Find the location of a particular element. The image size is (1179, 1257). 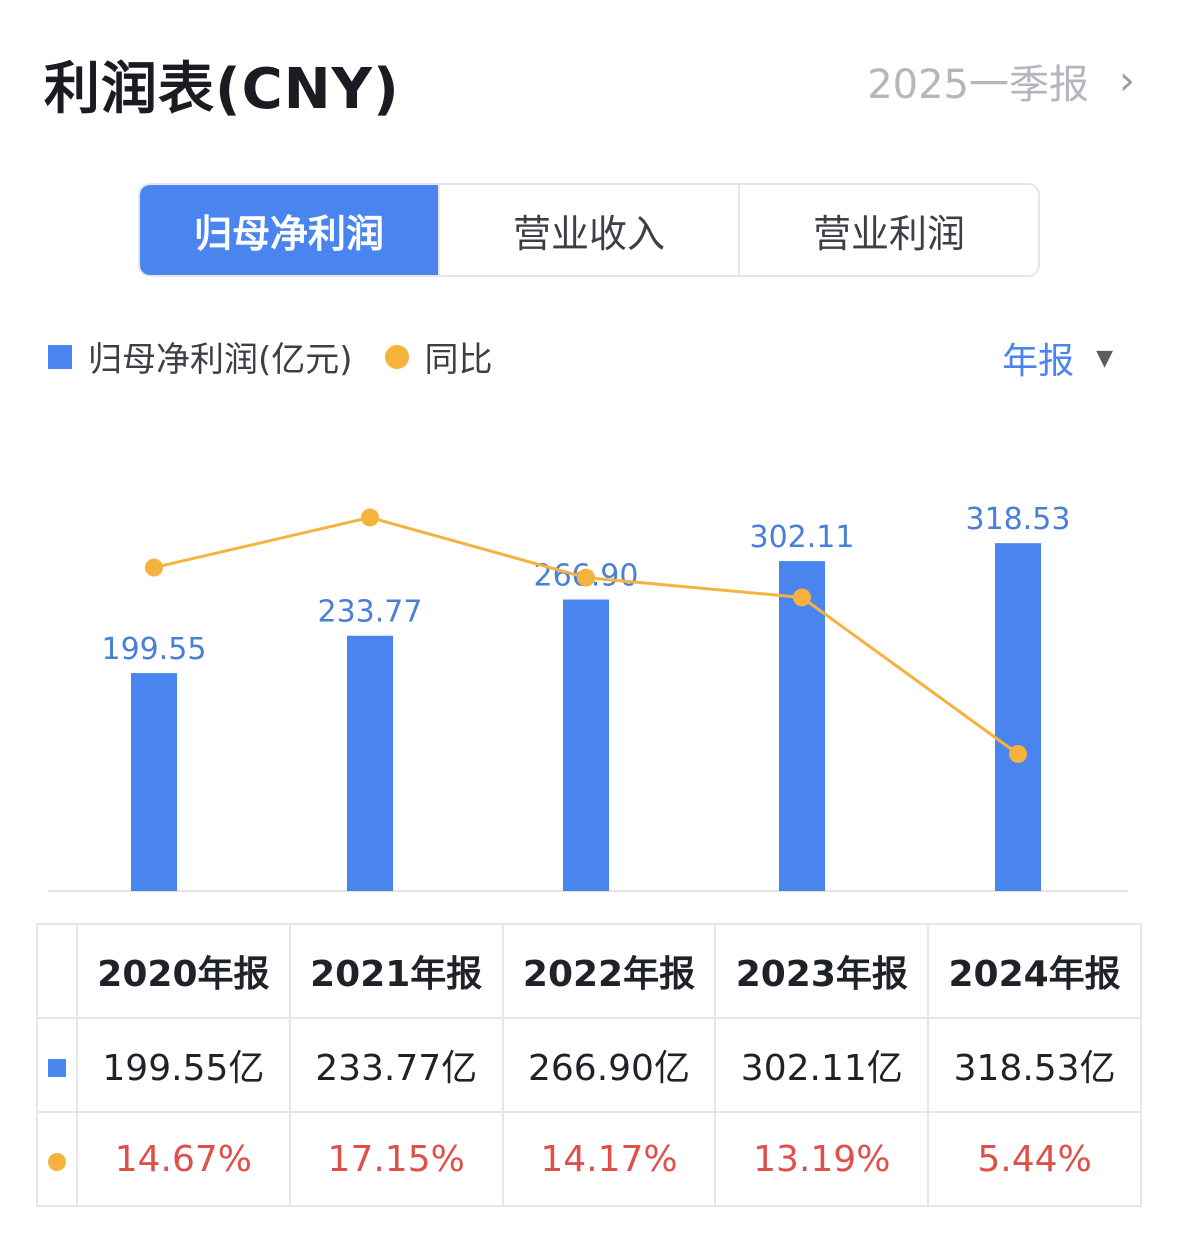

table-header-cell: 2021年报 is located at coordinates (396, 971).